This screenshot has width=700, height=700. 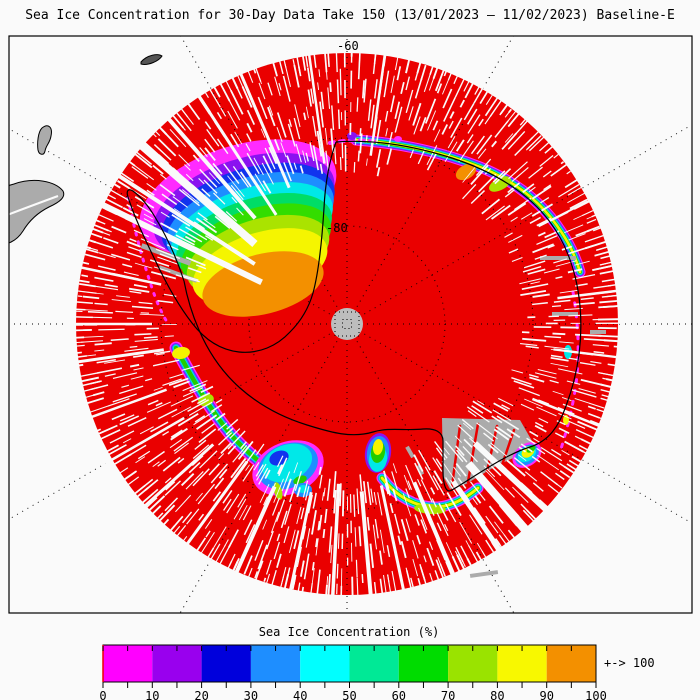 What do you see at coordinates (349, 694) in the screenshot?
I see `colorbar-tick-label: 50` at bounding box center [349, 694].